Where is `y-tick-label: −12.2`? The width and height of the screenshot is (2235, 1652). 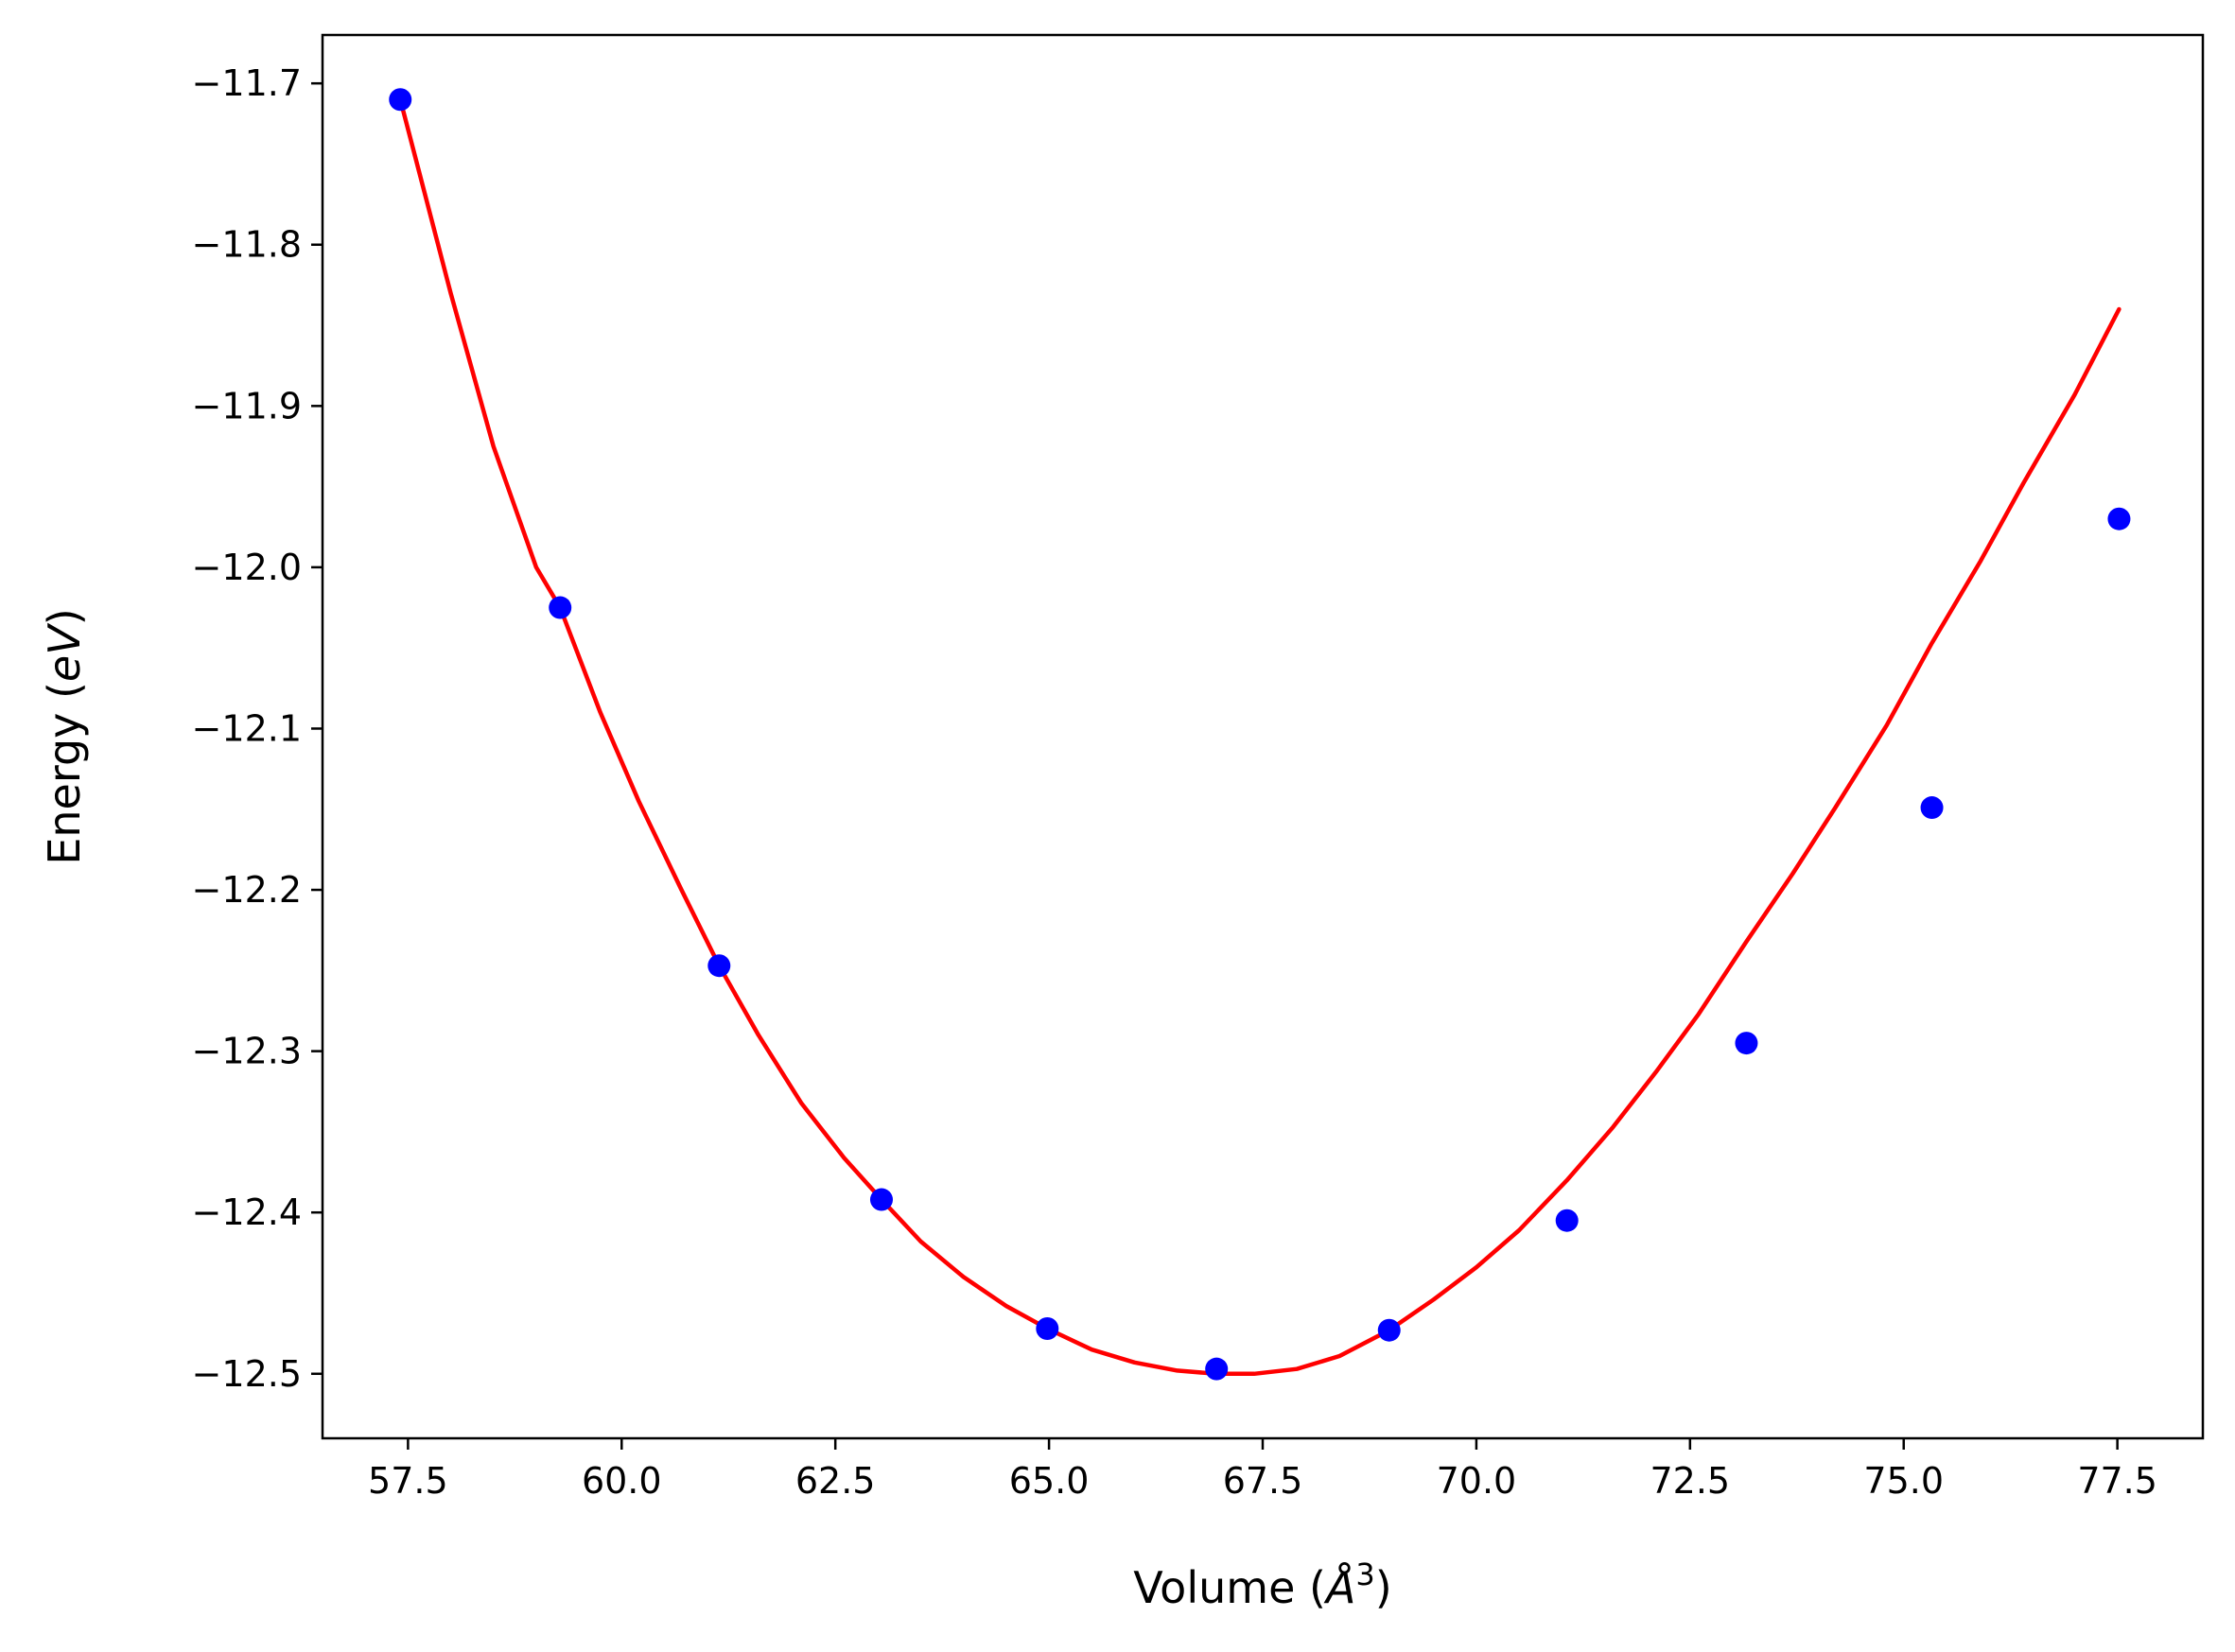
y-tick-label: −12.2 is located at coordinates (247, 890).